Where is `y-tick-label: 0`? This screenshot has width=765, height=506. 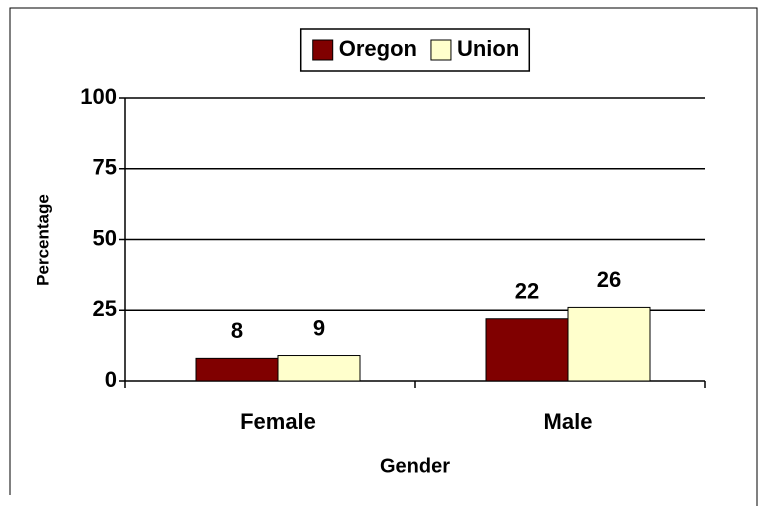 y-tick-label: 0 is located at coordinates (111, 379).